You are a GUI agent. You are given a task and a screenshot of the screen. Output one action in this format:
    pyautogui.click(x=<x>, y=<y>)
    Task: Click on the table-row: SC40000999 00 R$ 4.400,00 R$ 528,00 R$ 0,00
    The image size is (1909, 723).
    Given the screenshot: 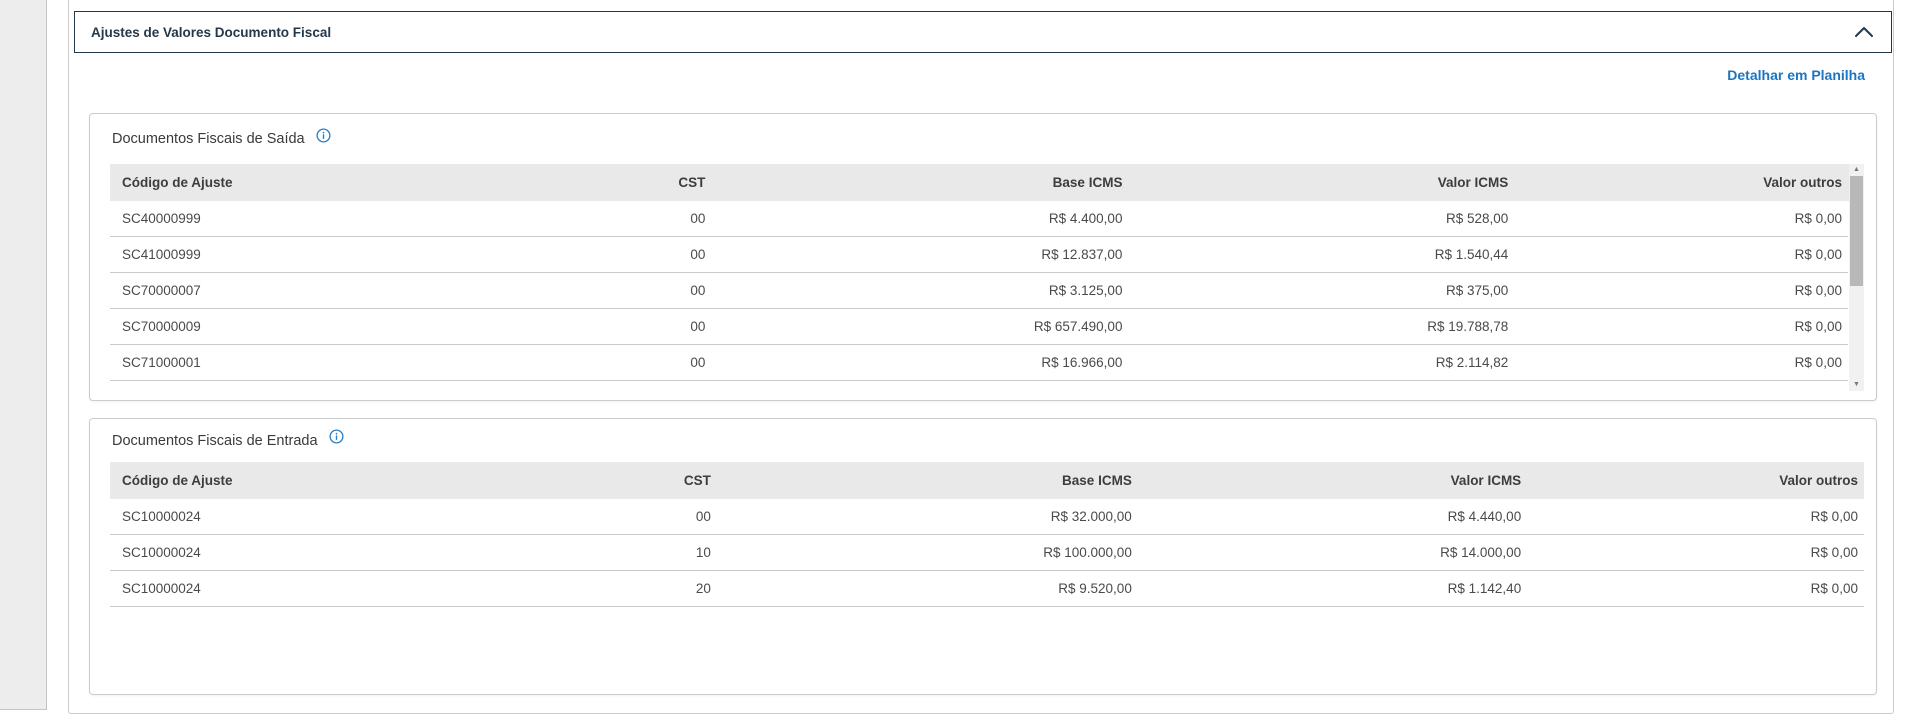 What is the action you would take?
    pyautogui.click(x=979, y=219)
    